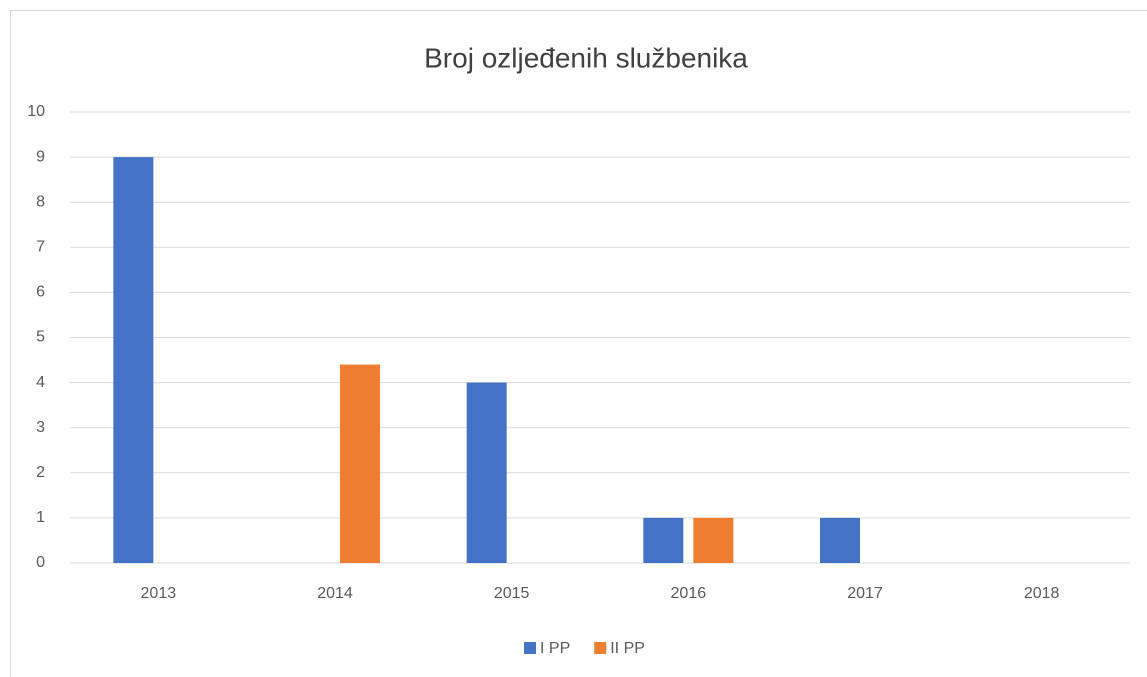 This screenshot has width=1147, height=677. I want to click on y-tick-label: 8, so click(40, 201).